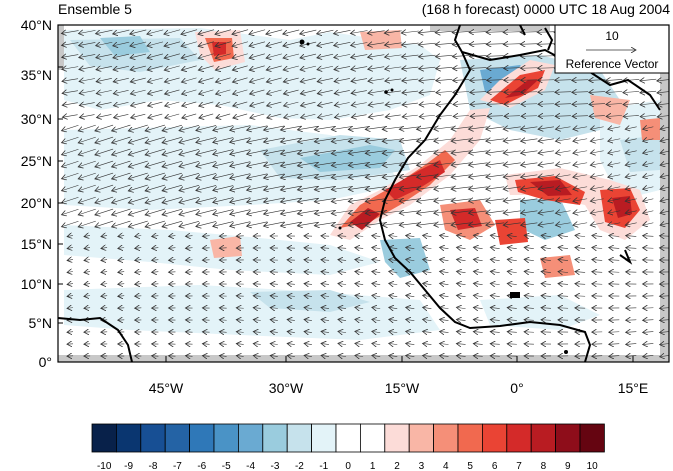 Image resolution: width=673 pixels, height=471 pixels. What do you see at coordinates (286, 388) in the screenshot?
I see `lon-label-30w: 30°W` at bounding box center [286, 388].